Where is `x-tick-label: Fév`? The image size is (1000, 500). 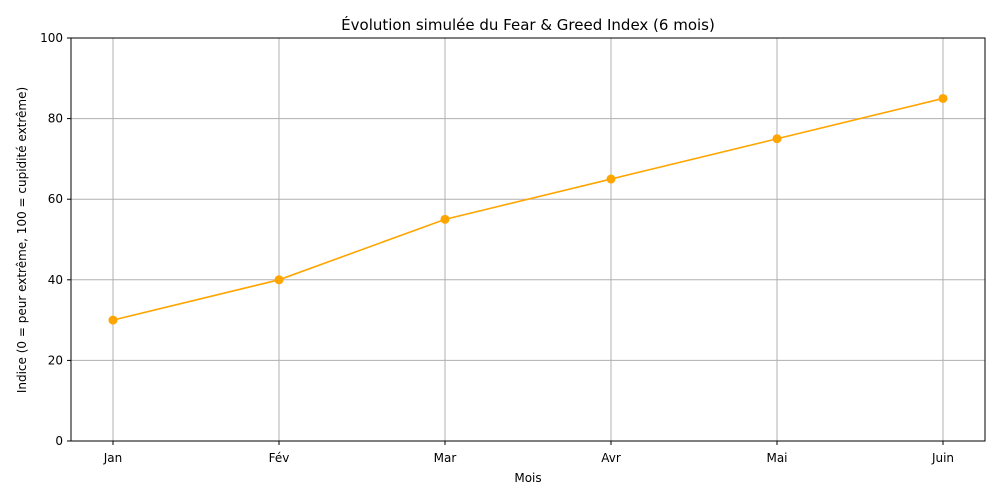
x-tick-label: Fév is located at coordinates (279, 458).